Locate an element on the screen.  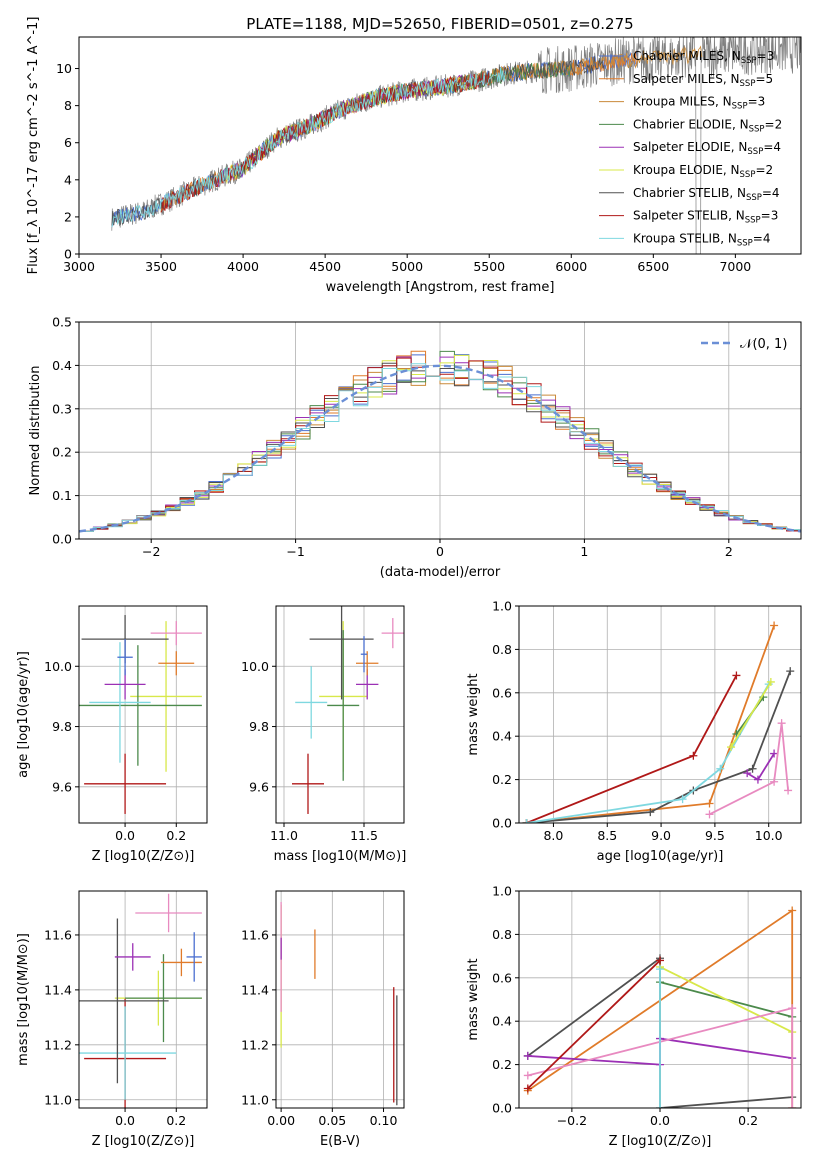
tick-label-x: 9.0 is located at coordinates (661, 835).